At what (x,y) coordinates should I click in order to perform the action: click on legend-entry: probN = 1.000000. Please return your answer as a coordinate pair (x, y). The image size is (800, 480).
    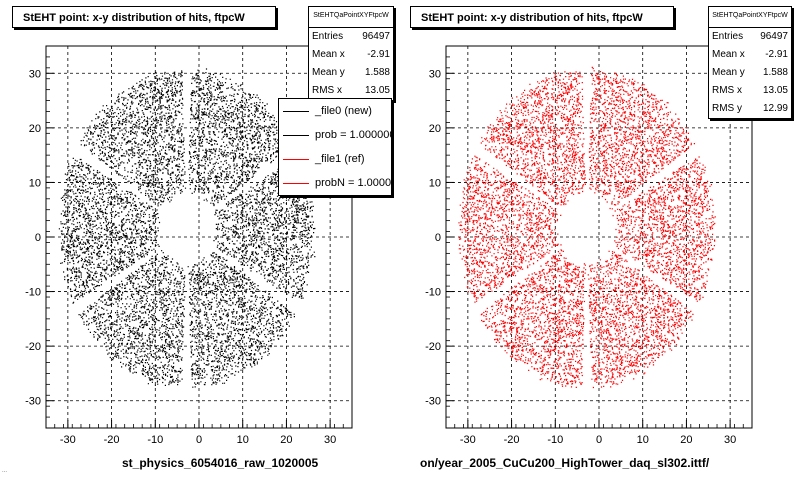
    Looking at the image, I should click on (335, 183).